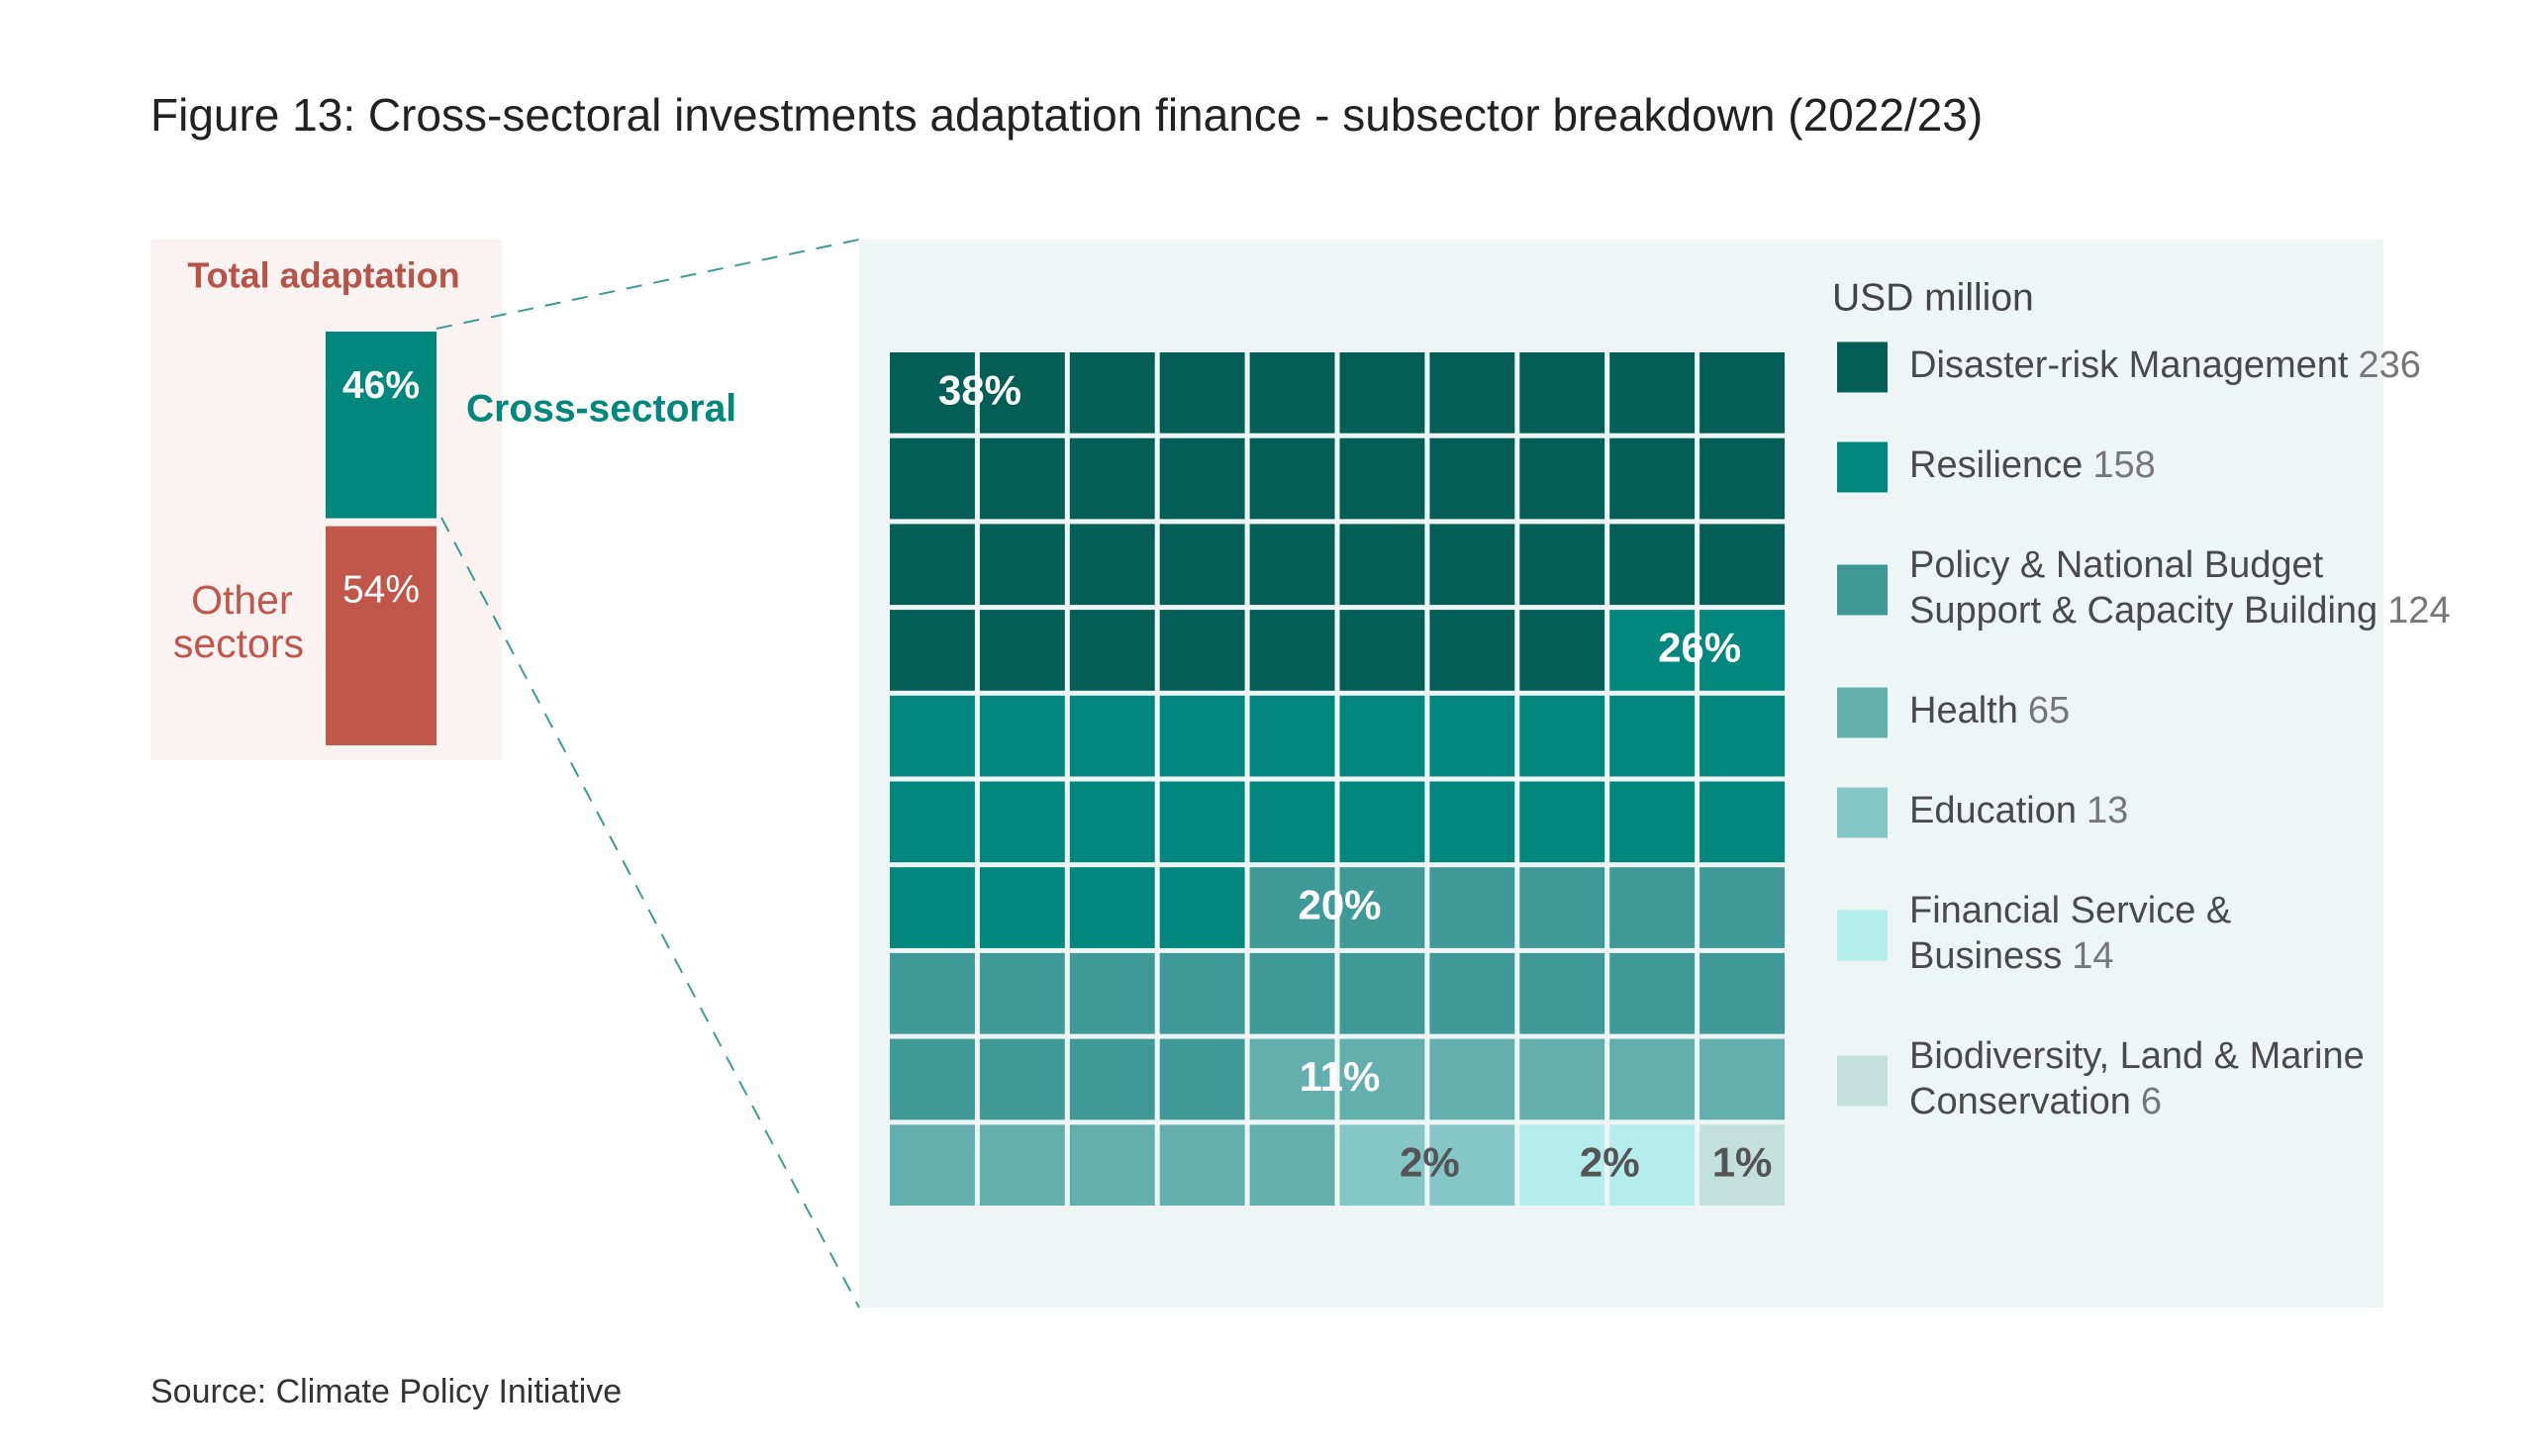 This screenshot has height=1456, width=2524. What do you see at coordinates (2142, 1078) in the screenshot?
I see `legend-label: Biodiversity, Land & Marine Conservation` at bounding box center [2142, 1078].